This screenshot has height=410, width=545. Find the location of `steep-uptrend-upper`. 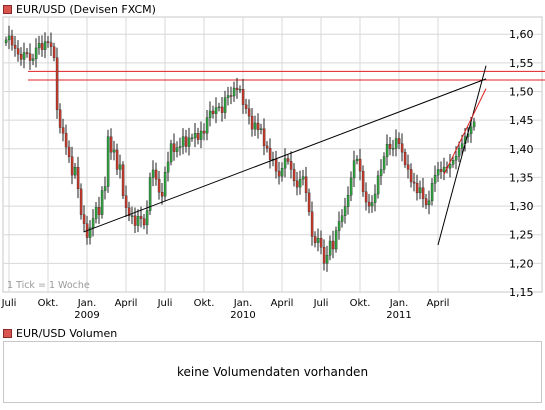

steep-uptrend-upper is located at coordinates (465, 131).